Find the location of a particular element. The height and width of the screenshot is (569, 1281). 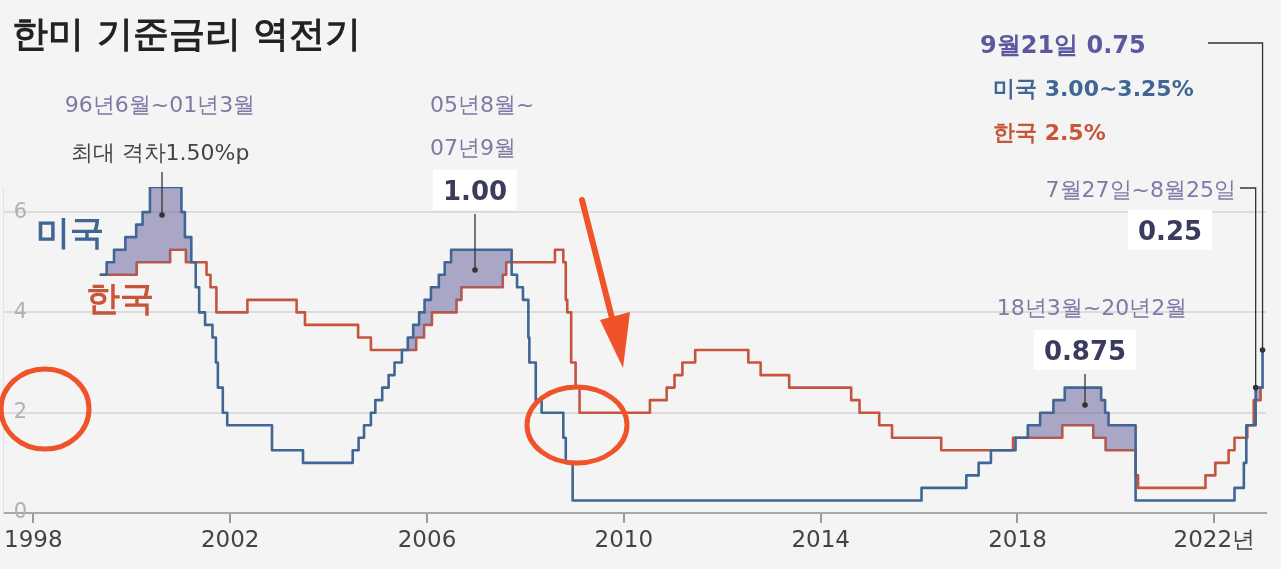

annotation: 18년3월~20년2월 0.875 is located at coordinates (1092, 330).